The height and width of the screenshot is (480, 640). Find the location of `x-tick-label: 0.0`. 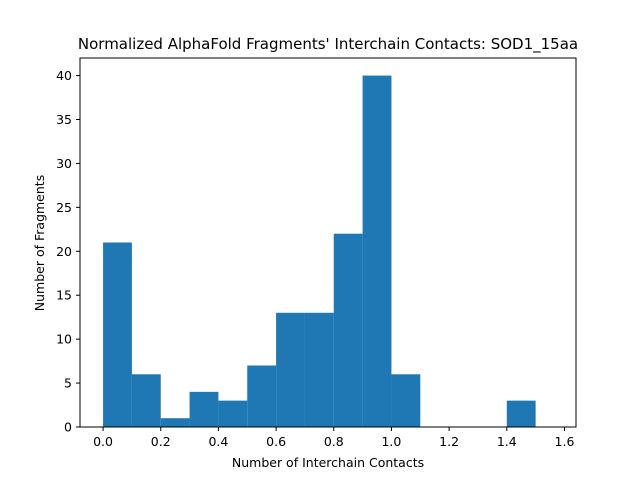

x-tick-label: 0.0 is located at coordinates (103, 441).